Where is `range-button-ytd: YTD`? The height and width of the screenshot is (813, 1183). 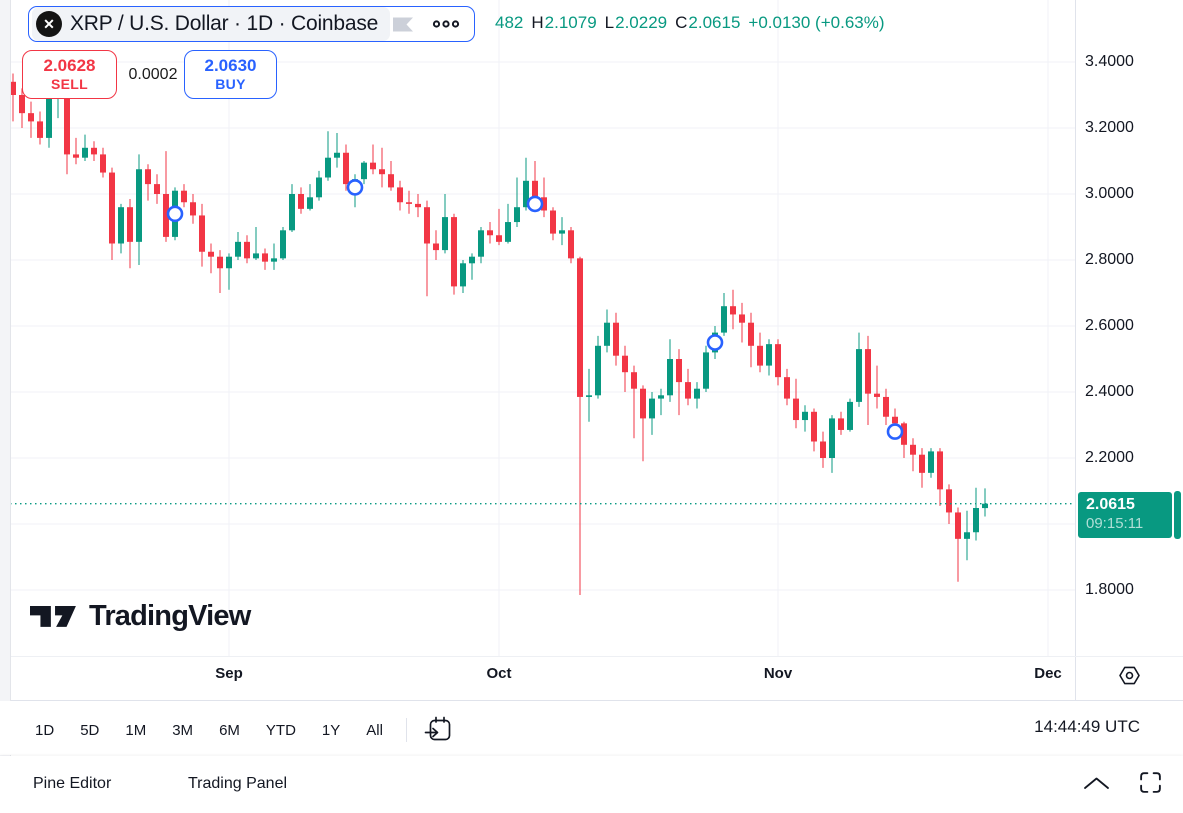 range-button-ytd: YTD is located at coordinates (281, 730).